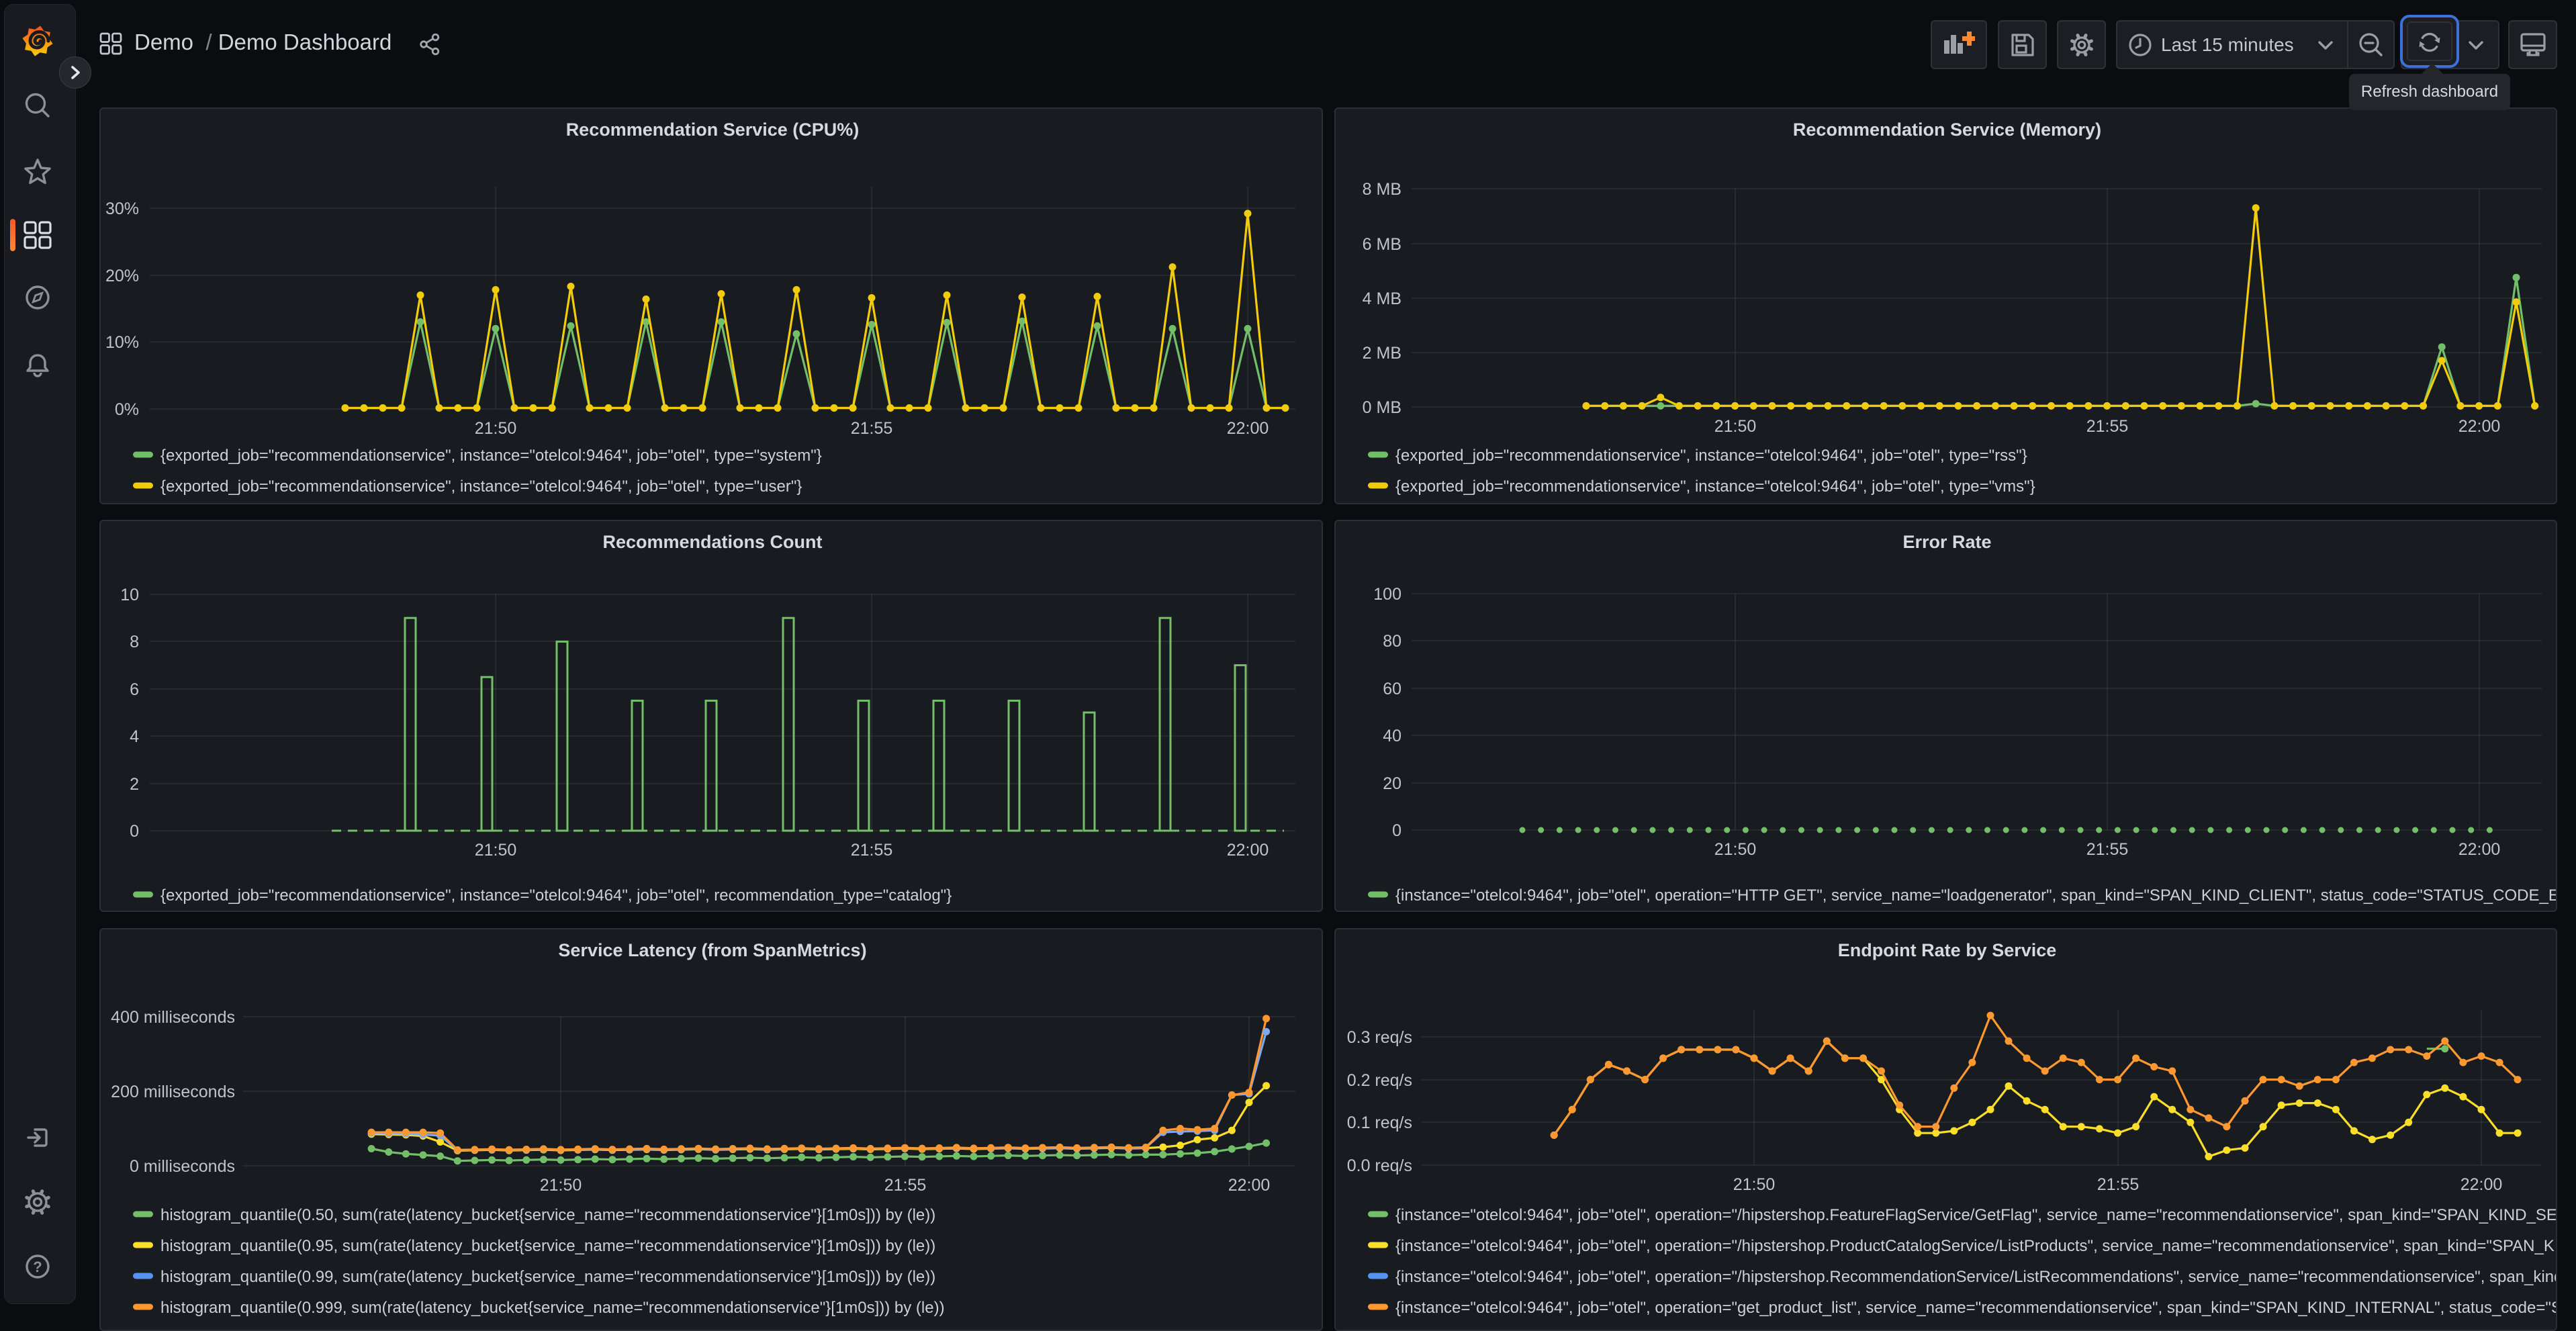 The height and width of the screenshot is (1331, 2576). I want to click on svg-text: 2 MB, so click(1382, 354).